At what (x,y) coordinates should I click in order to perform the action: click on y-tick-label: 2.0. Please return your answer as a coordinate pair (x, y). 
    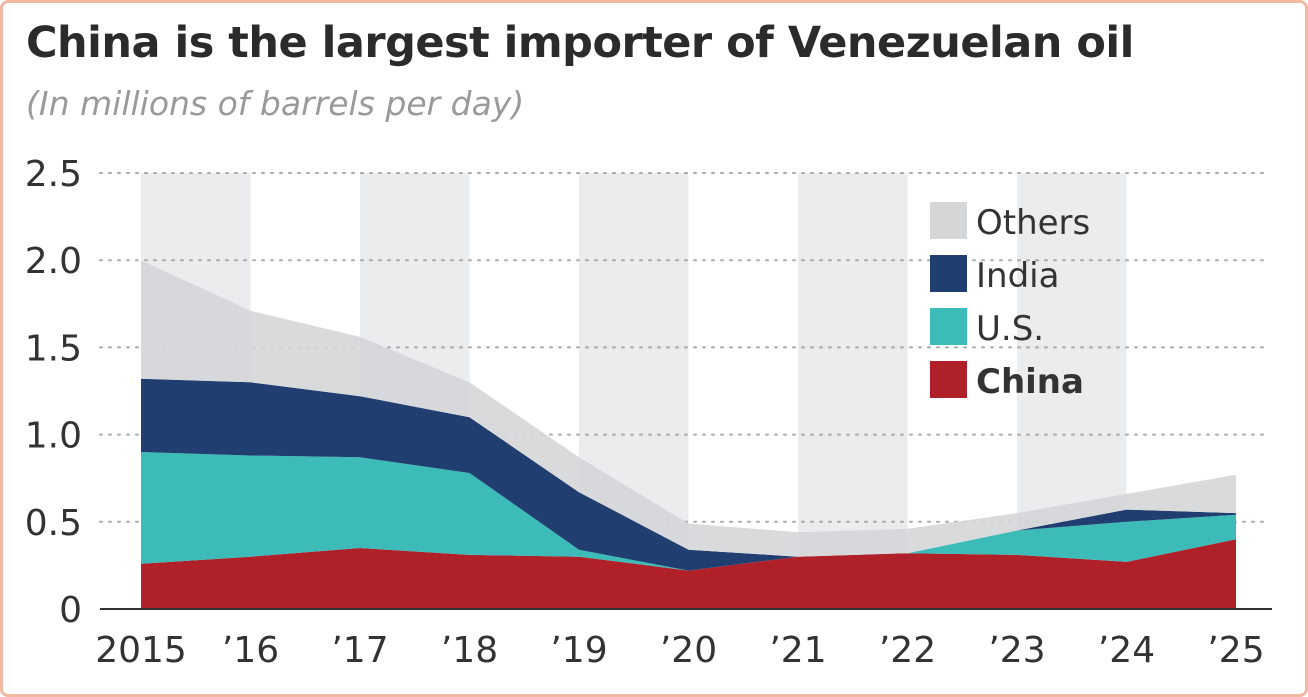
    Looking at the image, I should click on (53, 261).